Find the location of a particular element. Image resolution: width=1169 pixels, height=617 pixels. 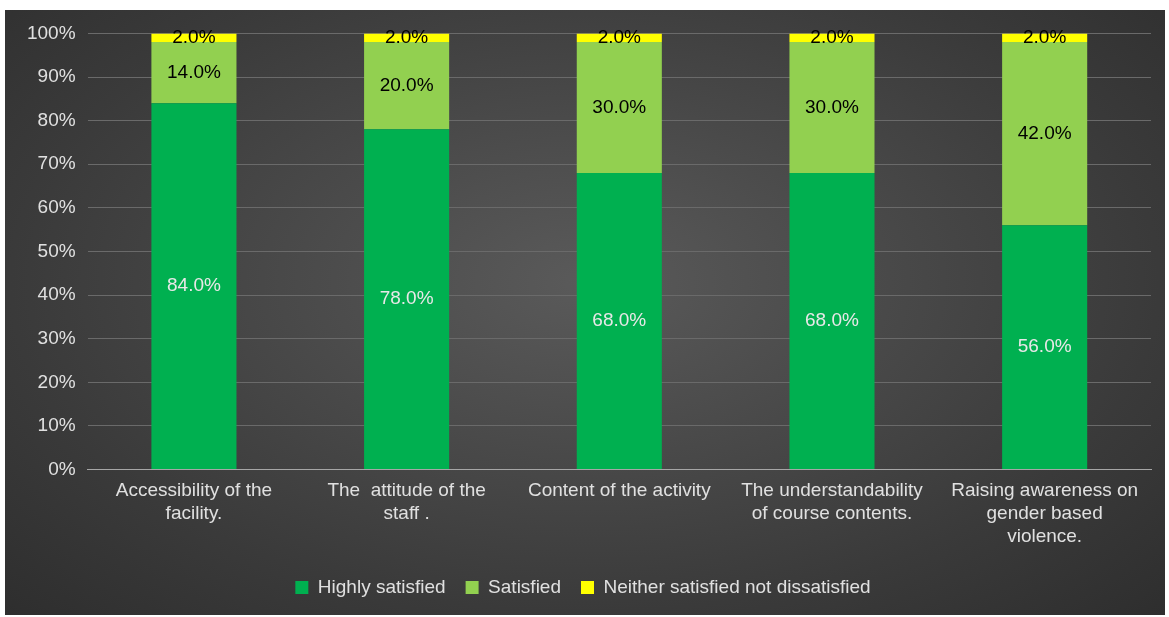

y-tick-label: 60% is located at coordinates (56, 207).